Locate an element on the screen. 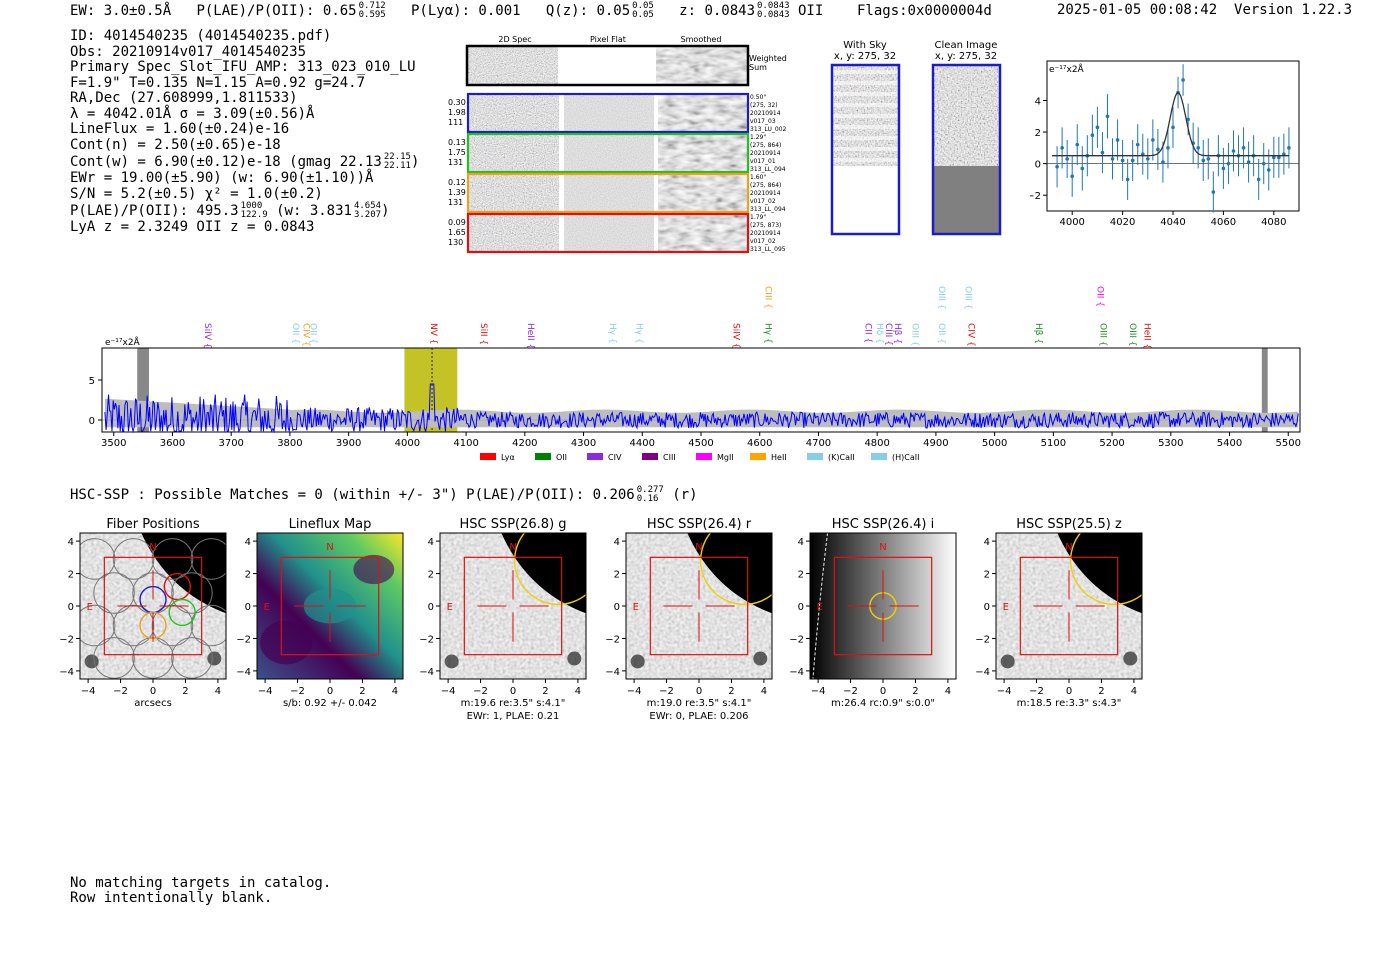 This screenshot has width=1400, height=953. emission-line-label: CIII { is located at coordinates (768, 297).